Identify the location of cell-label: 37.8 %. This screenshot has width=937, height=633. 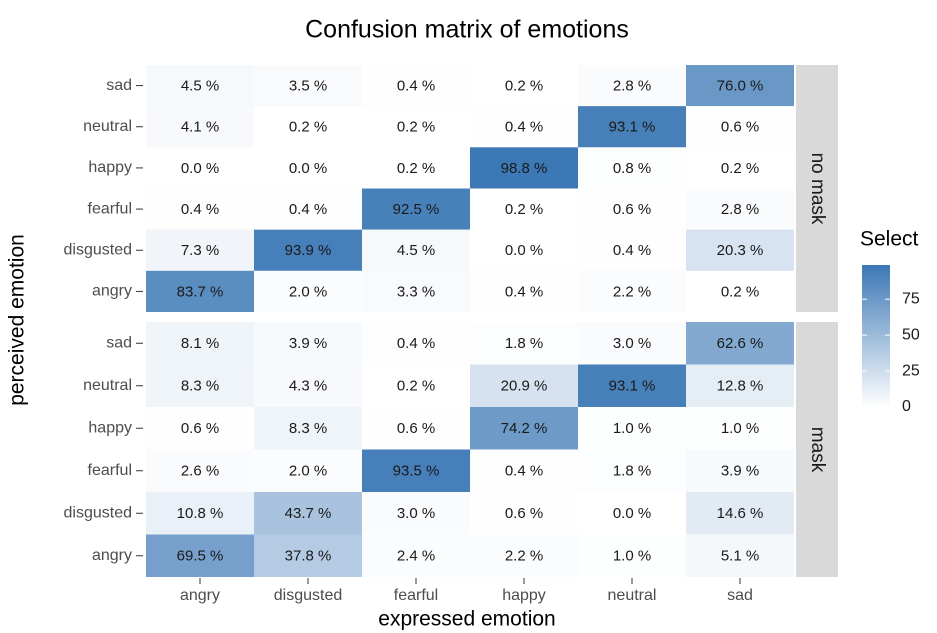
(308, 556).